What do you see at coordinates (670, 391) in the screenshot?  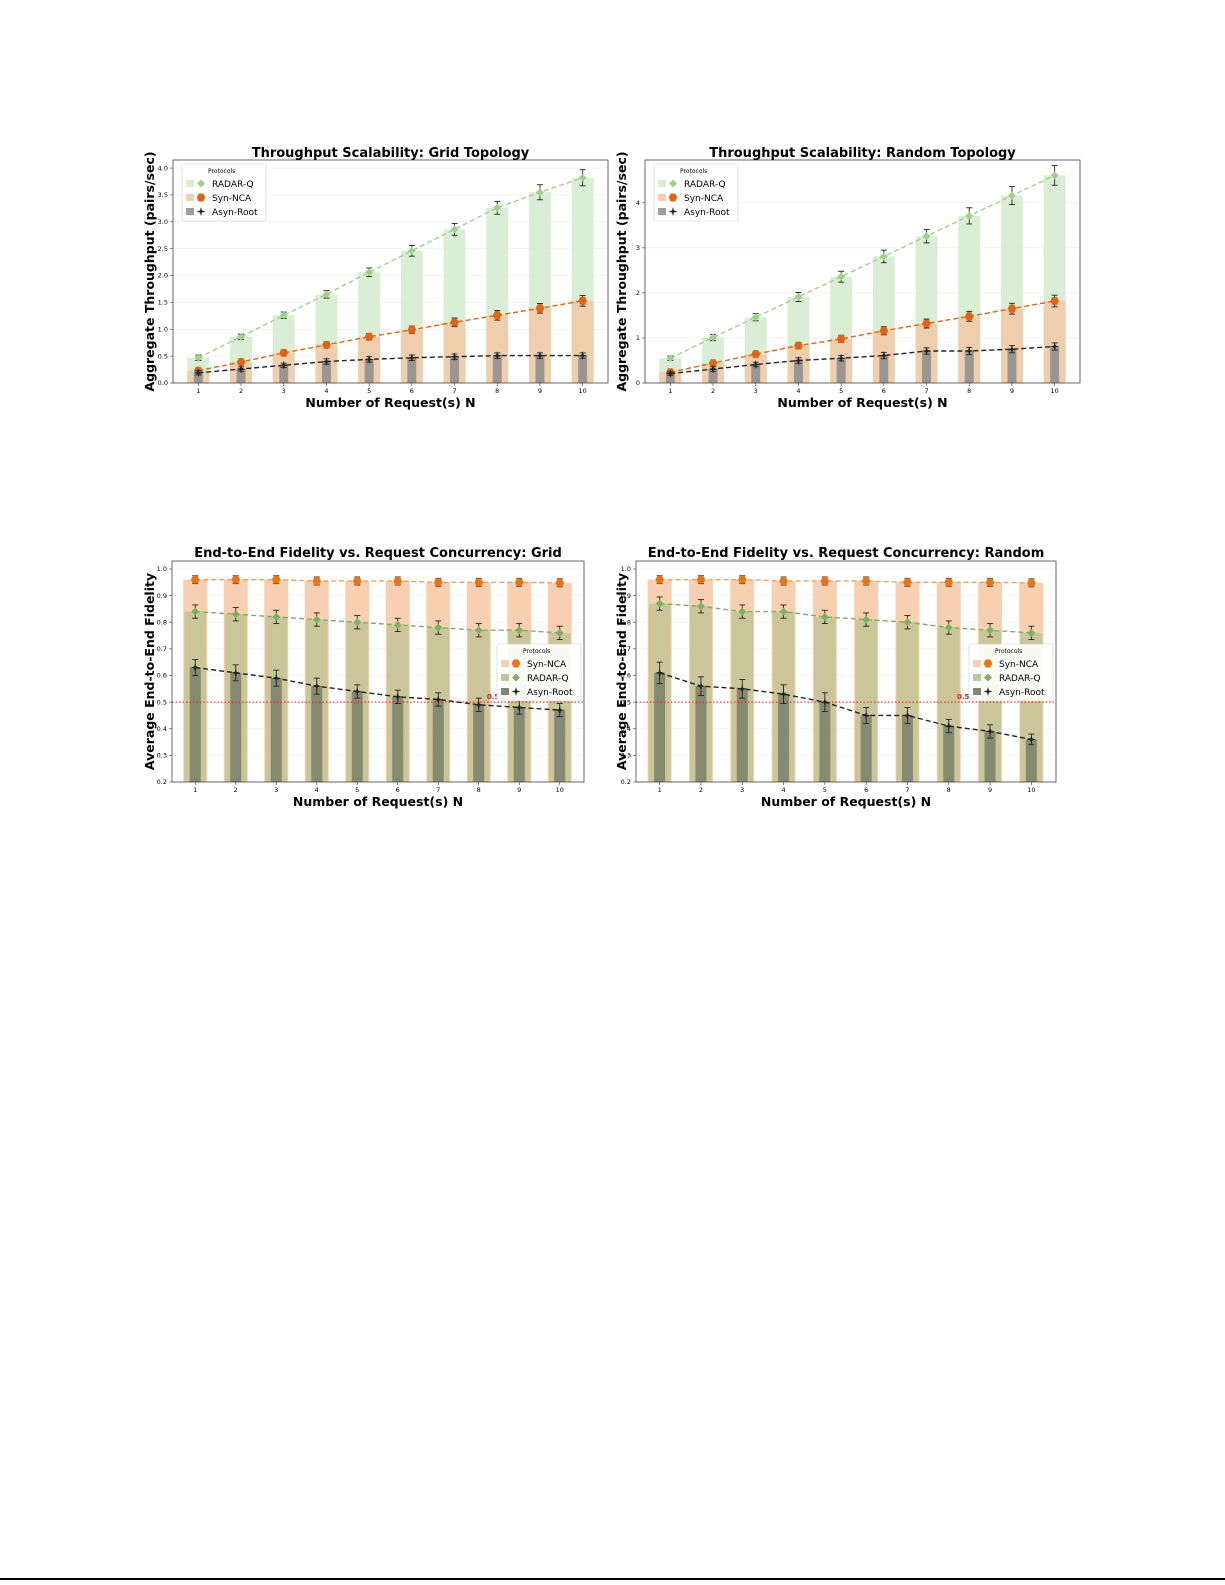 I see `x-tick-label: 1` at bounding box center [670, 391].